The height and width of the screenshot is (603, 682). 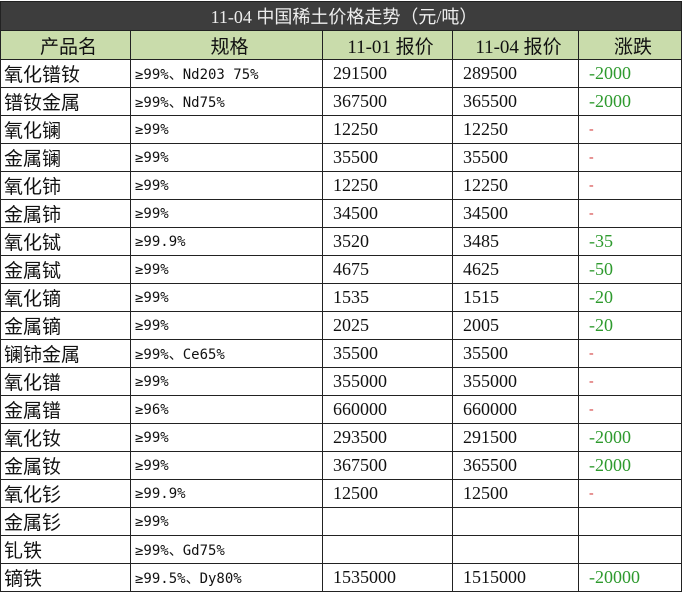 What do you see at coordinates (387, 381) in the screenshot?
I see `price-1101: 355000` at bounding box center [387, 381].